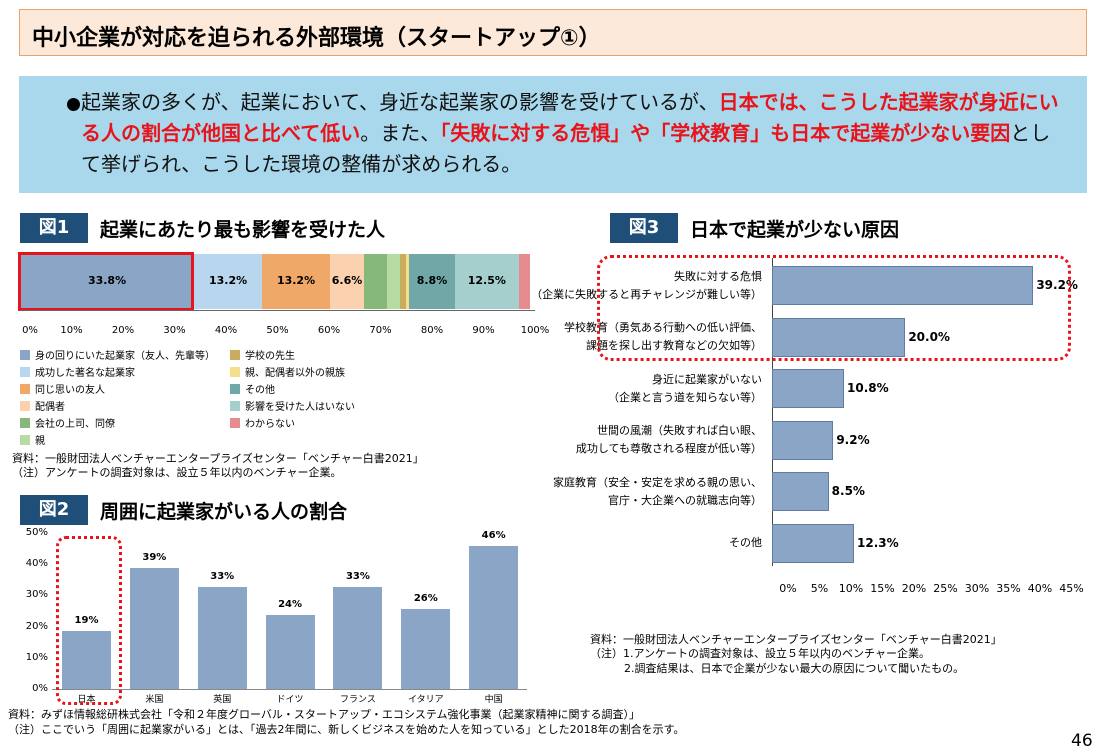 Image resolution: width=1105 pixels, height=756 pixels. Describe the element at coordinates (493, 700) in the screenshot. I see `fig2-category-label: 中国` at that location.